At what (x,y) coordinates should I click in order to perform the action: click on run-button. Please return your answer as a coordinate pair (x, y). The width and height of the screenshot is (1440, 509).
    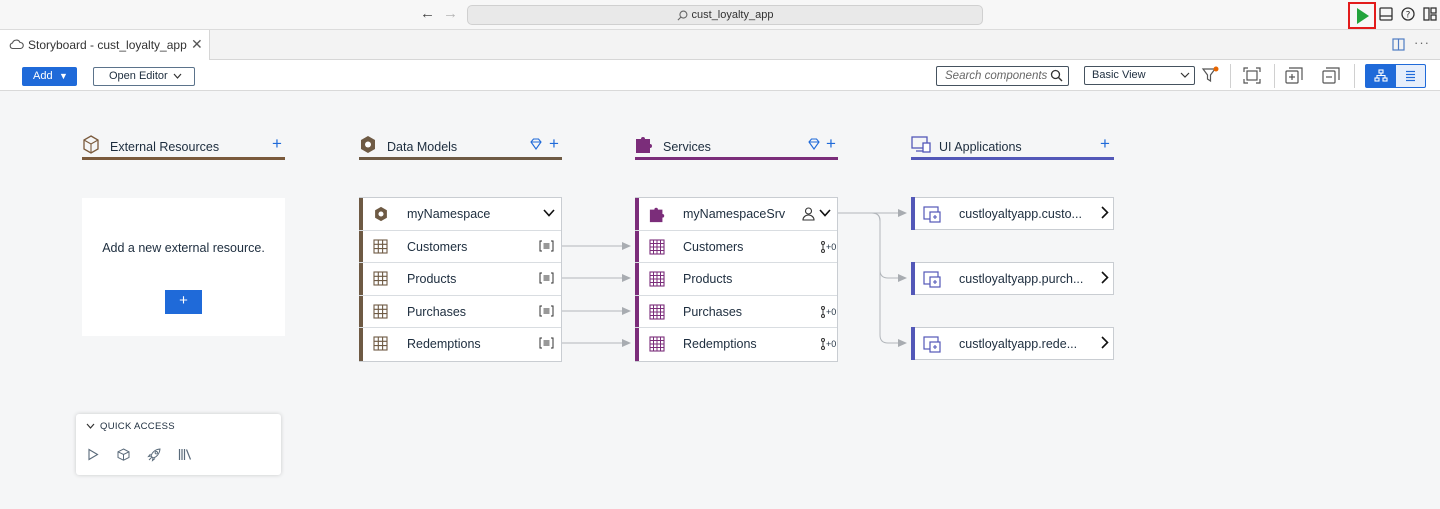
    Looking at the image, I should click on (1362, 15).